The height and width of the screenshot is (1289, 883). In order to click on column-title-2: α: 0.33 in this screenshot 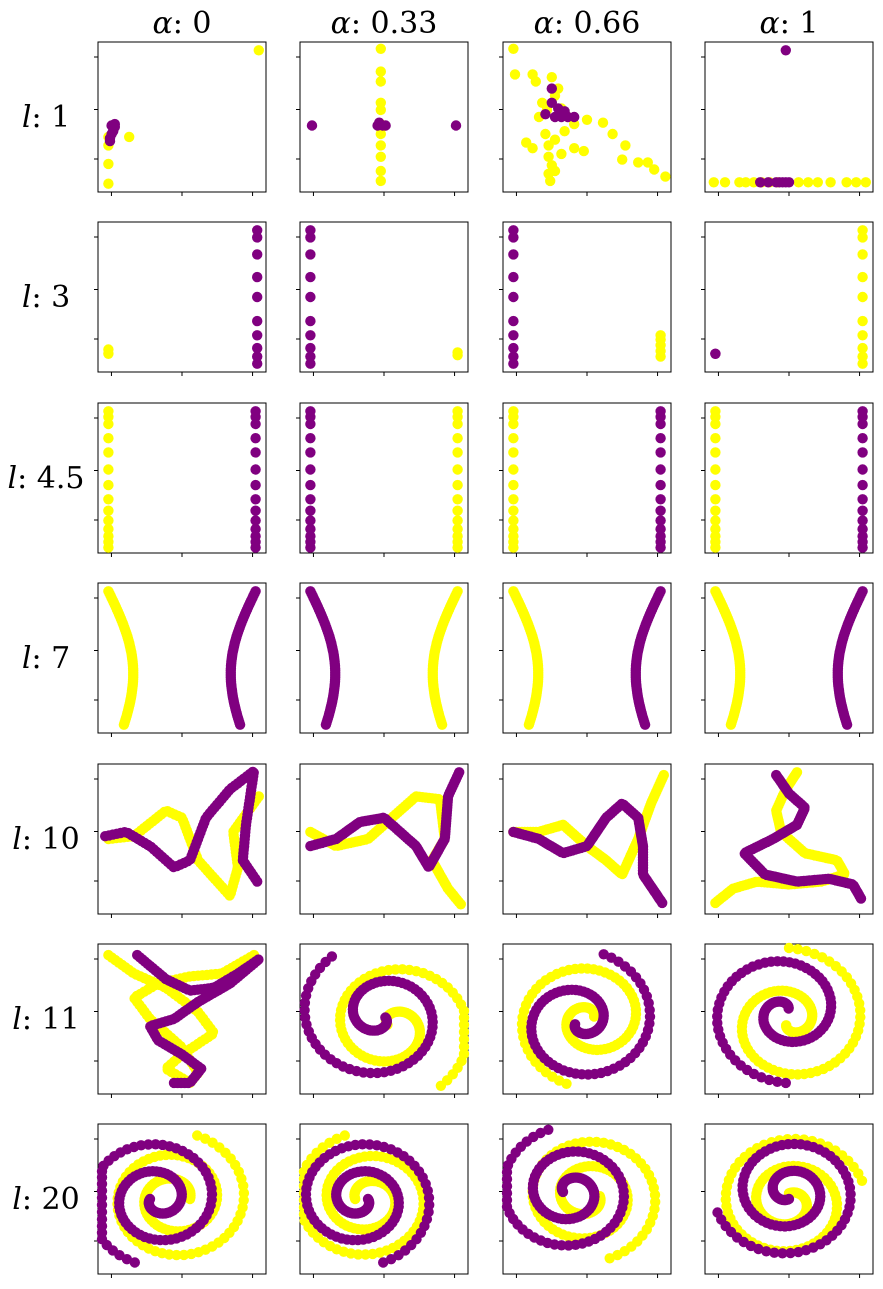, I will do `click(384, 23)`.